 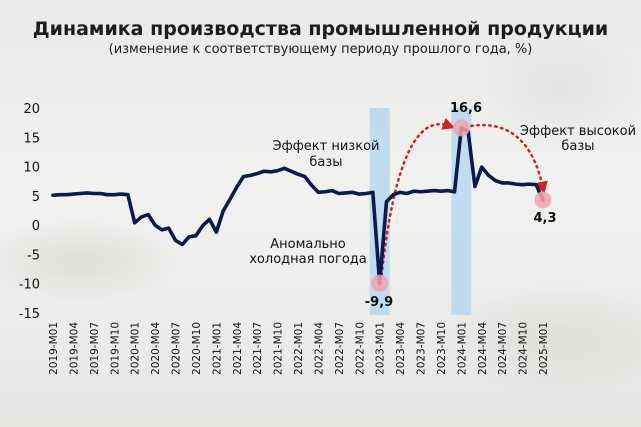 What do you see at coordinates (483, 348) in the screenshot?
I see `x-tick-label: 2024-M04` at bounding box center [483, 348].